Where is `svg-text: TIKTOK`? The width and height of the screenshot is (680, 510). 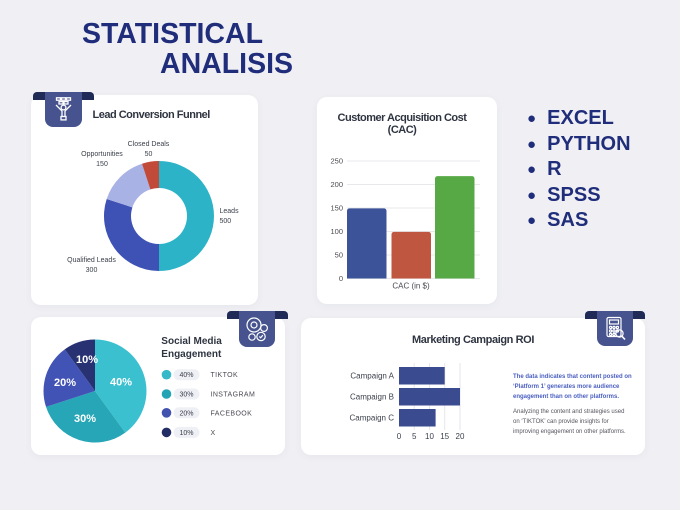 svg-text: TIKTOK is located at coordinates (225, 375).